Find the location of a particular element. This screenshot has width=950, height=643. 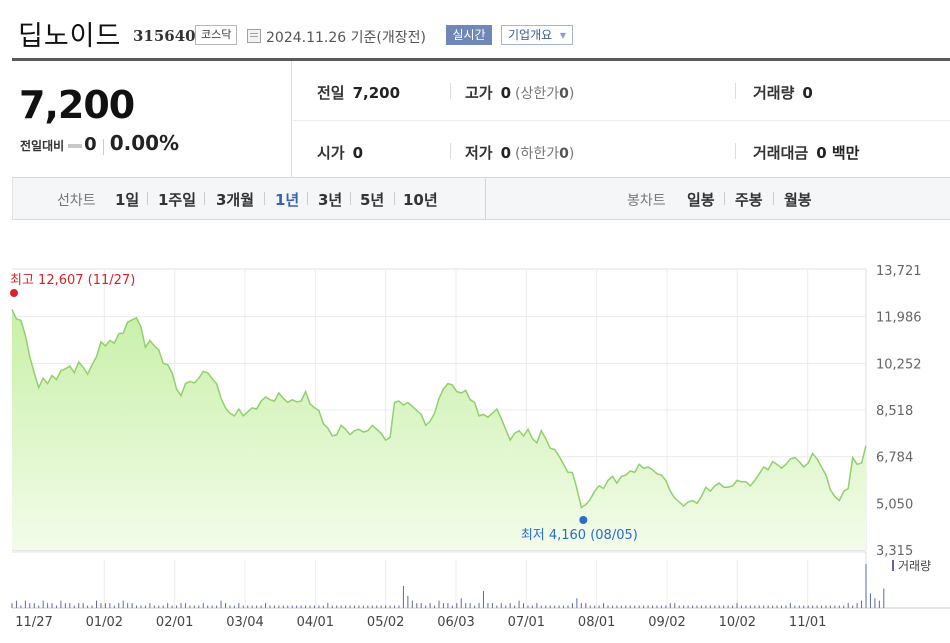

current-price: 7,200 is located at coordinates (77, 105).